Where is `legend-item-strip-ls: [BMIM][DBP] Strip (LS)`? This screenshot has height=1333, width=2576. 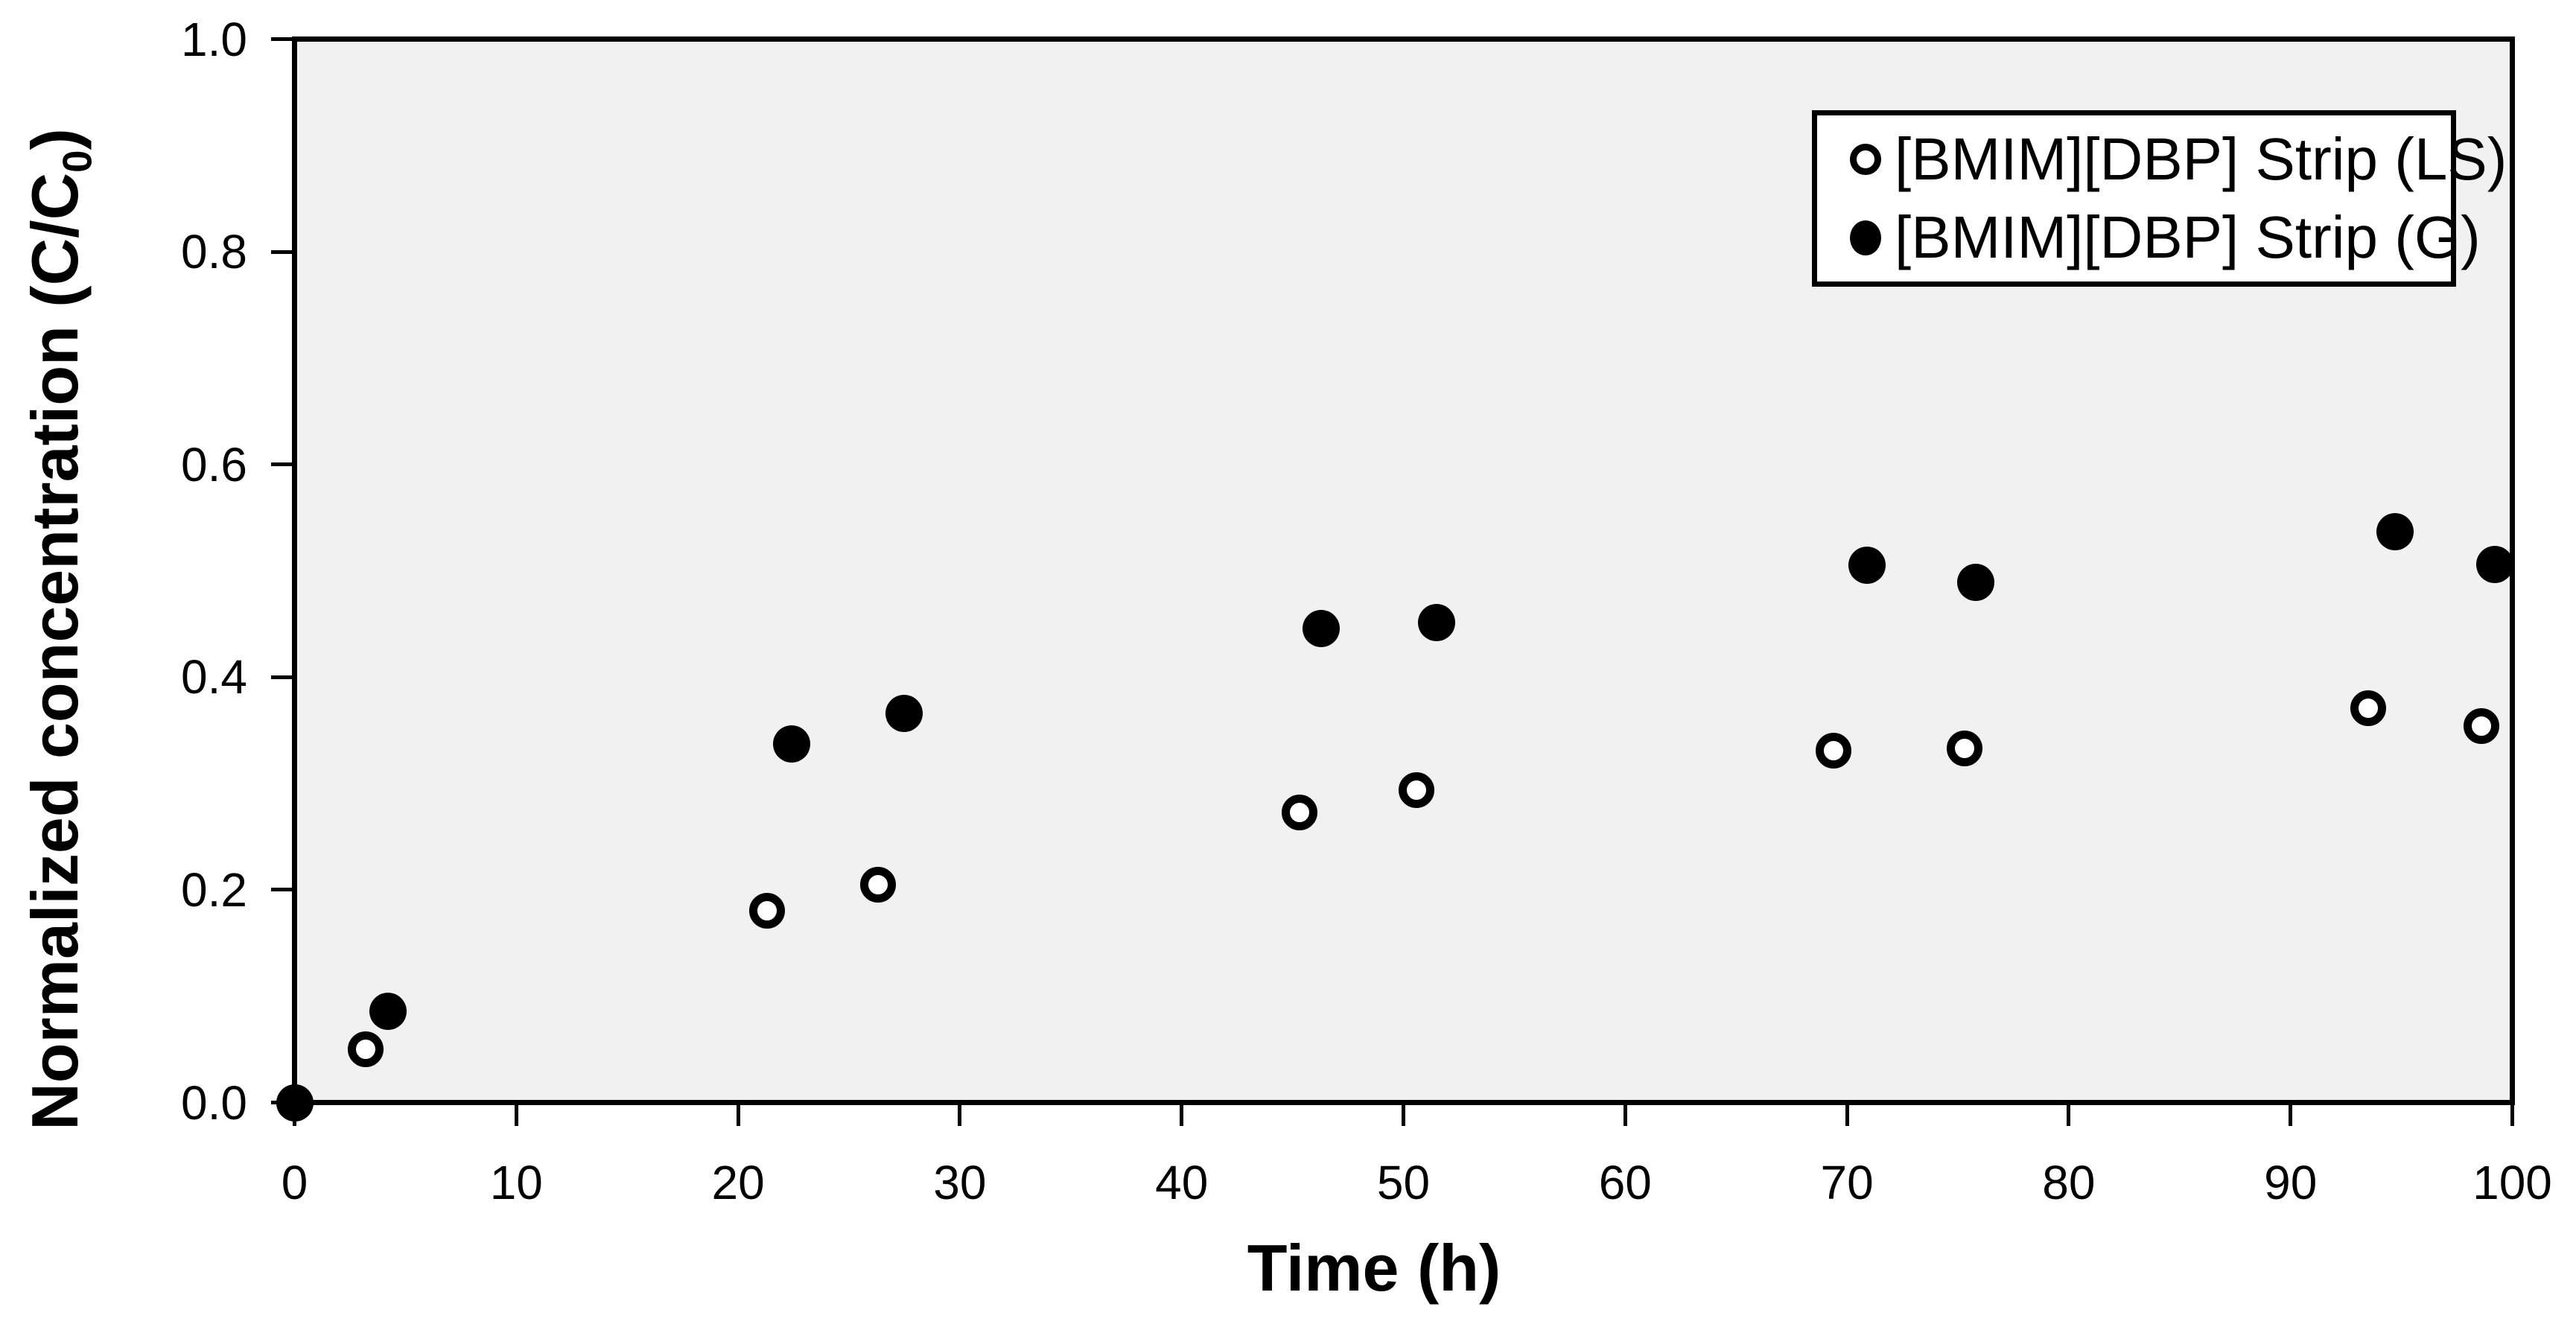 legend-item-strip-ls: [BMIM][DBP] Strip (LS) is located at coordinates (2178, 159).